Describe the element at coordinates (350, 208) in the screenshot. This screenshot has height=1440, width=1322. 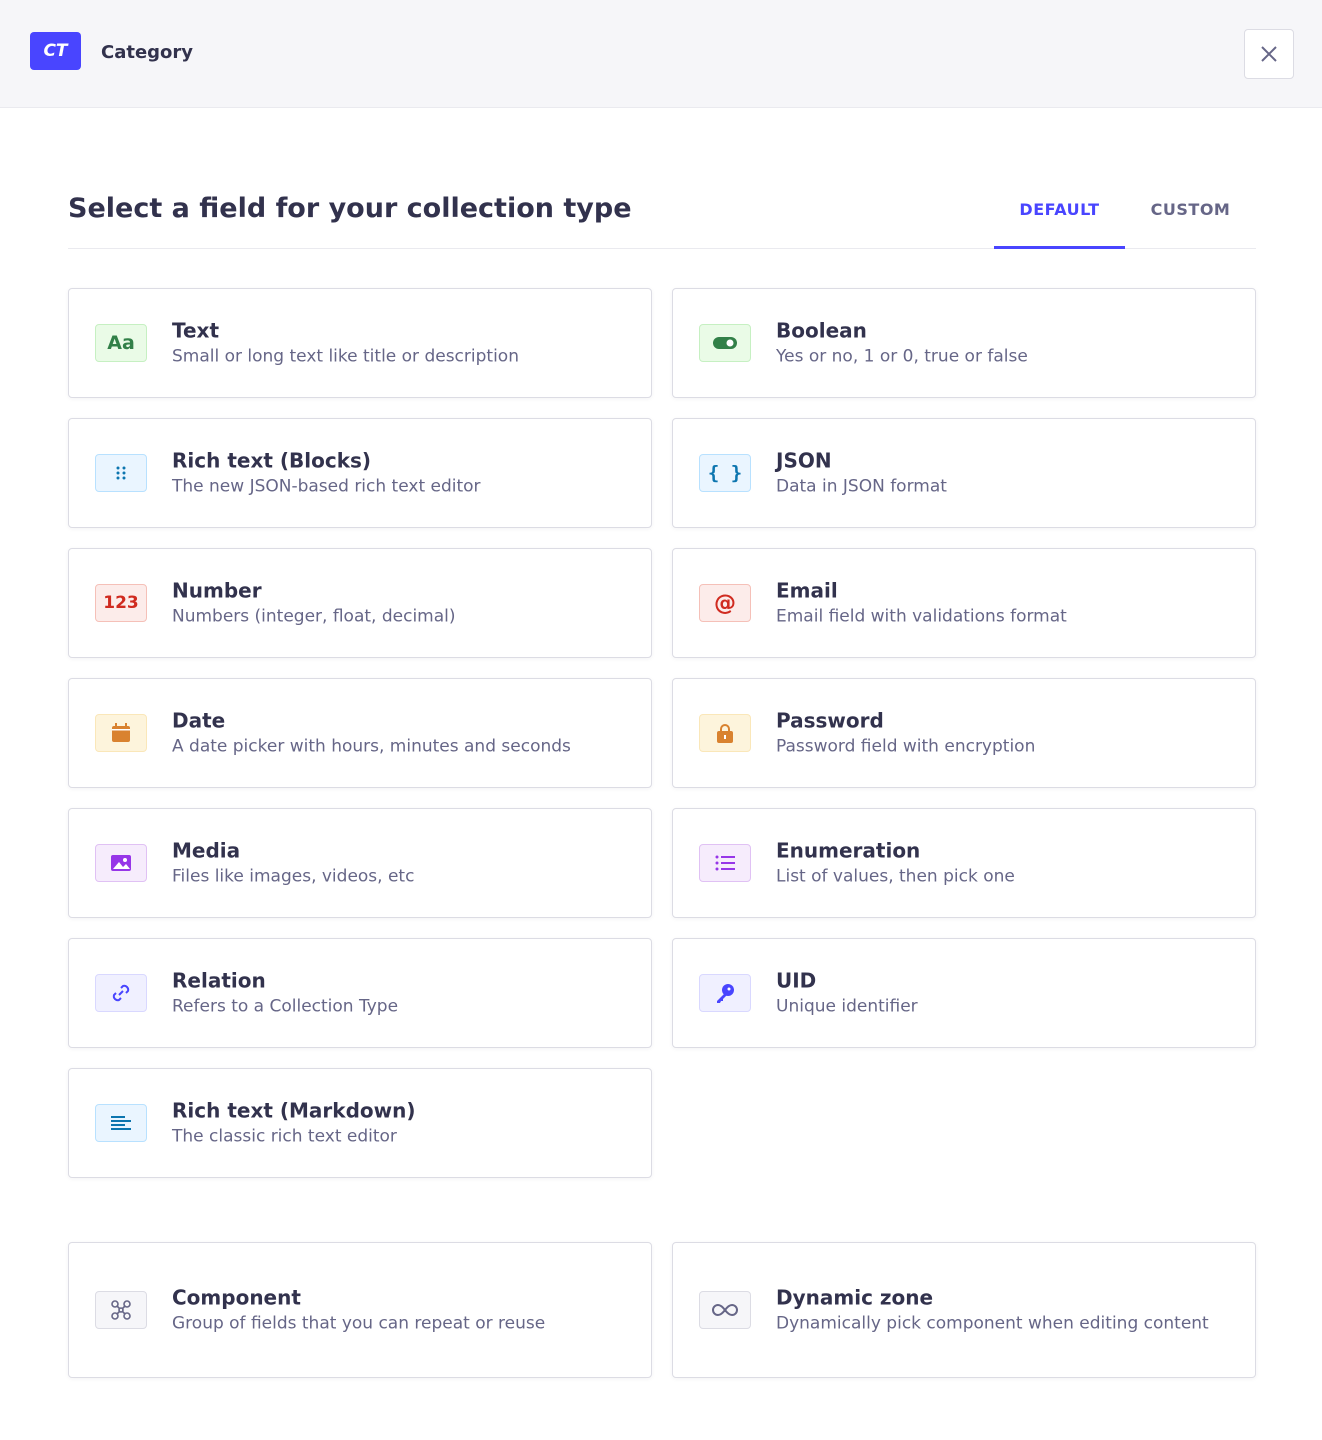
I see `page-title: Select a field for your collection type` at that location.